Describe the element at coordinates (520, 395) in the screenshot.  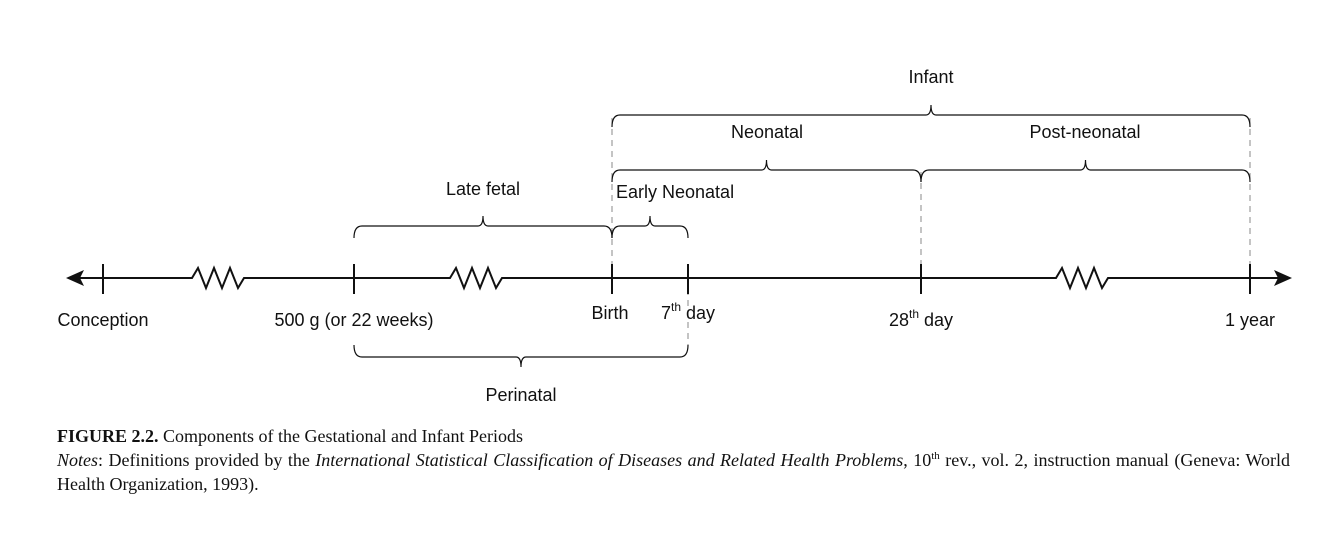
I see `period-label: Perinatal` at that location.